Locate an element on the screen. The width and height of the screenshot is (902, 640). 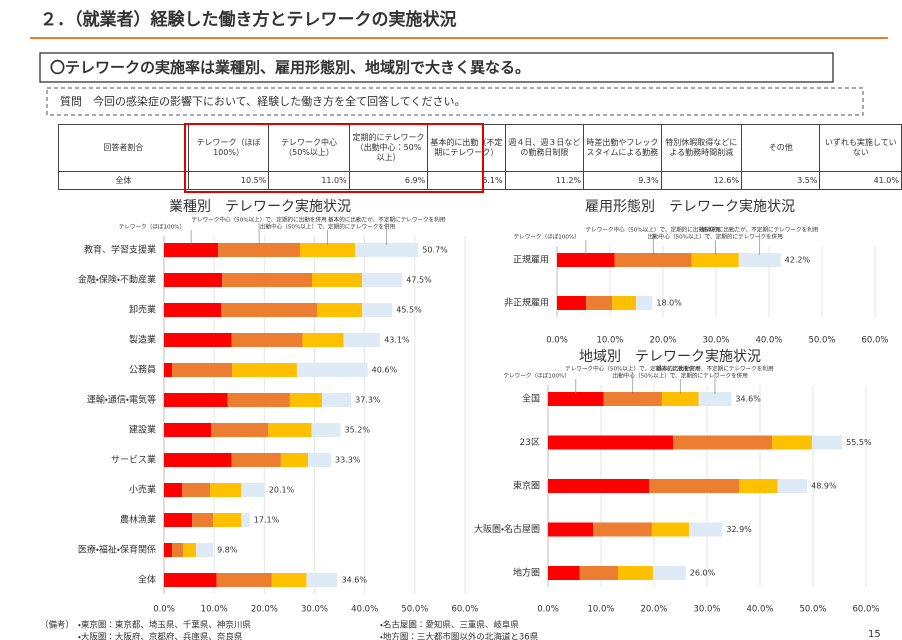
note: ・名古屋圏：愛知県、三重県、岐阜県 is located at coordinates (449, 625).